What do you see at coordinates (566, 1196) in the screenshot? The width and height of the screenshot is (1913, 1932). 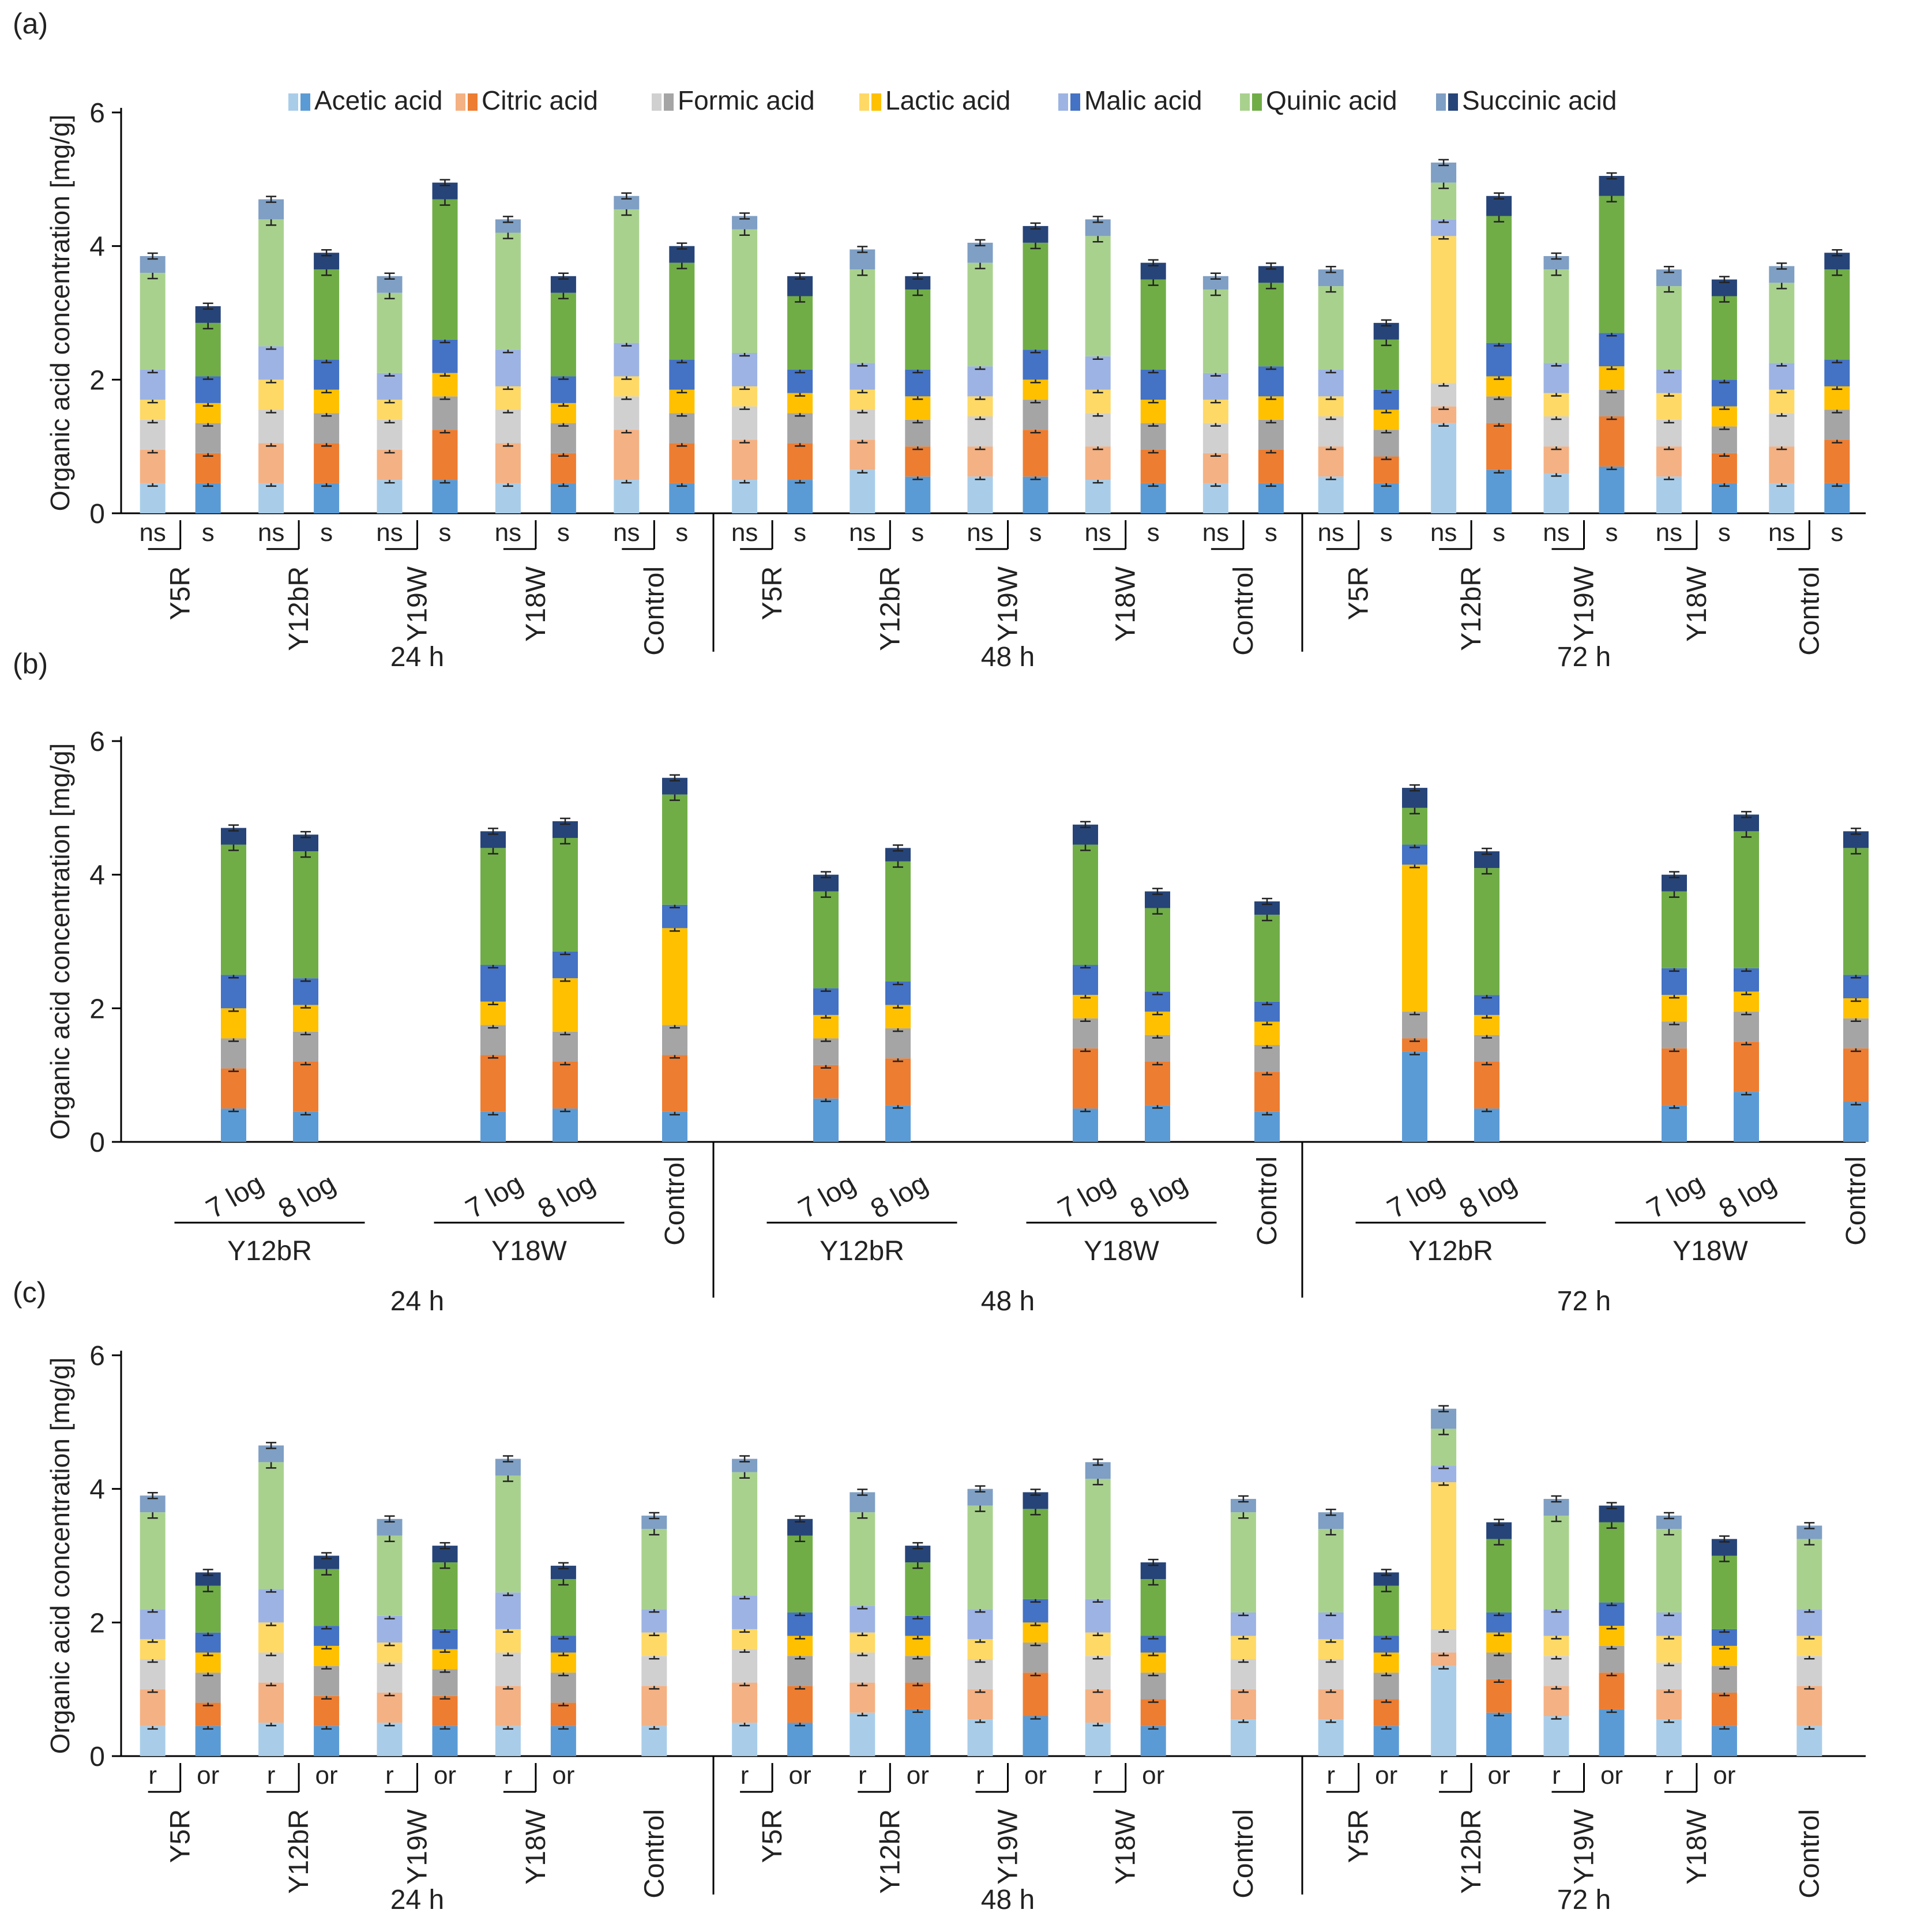 I see `dose-label: 8 log` at bounding box center [566, 1196].